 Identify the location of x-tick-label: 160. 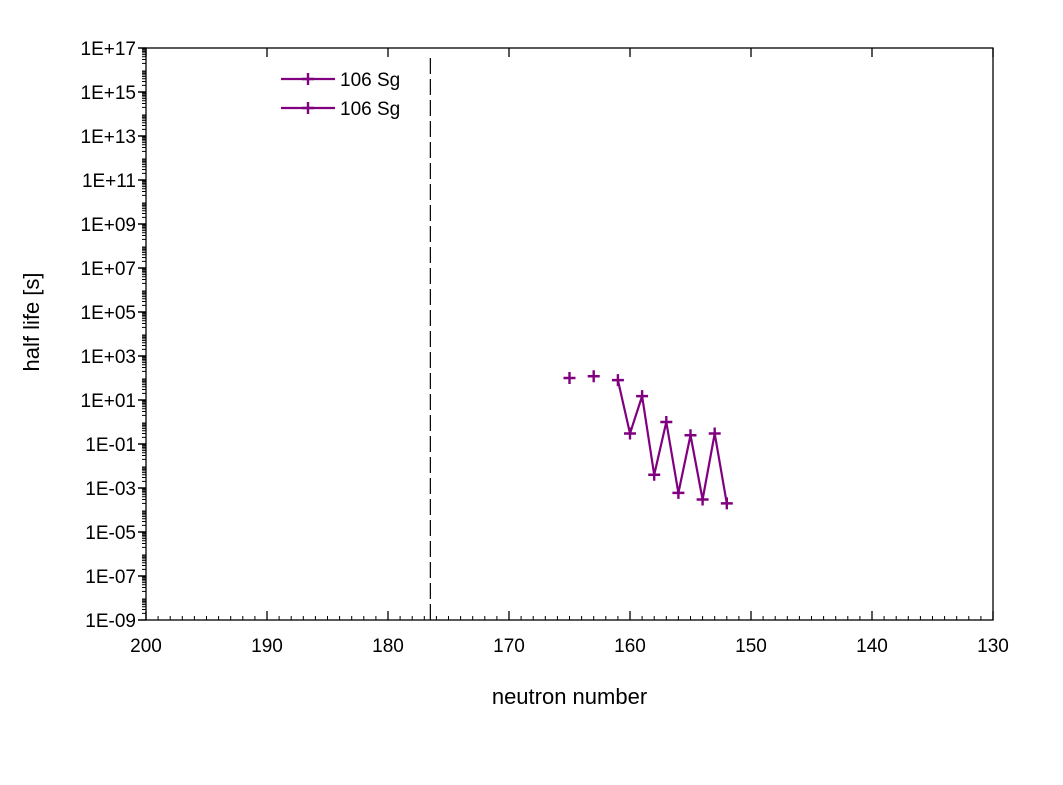
(630, 646).